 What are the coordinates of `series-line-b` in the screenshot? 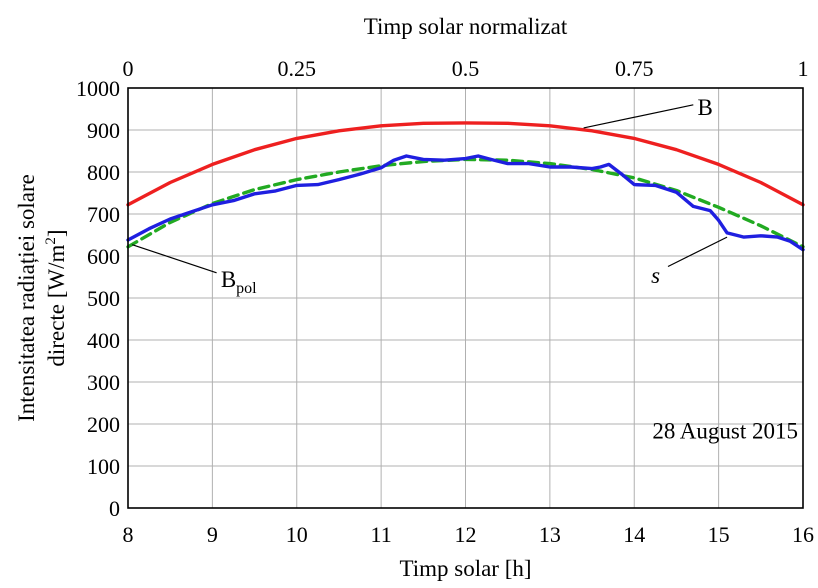 It's located at (465, 164).